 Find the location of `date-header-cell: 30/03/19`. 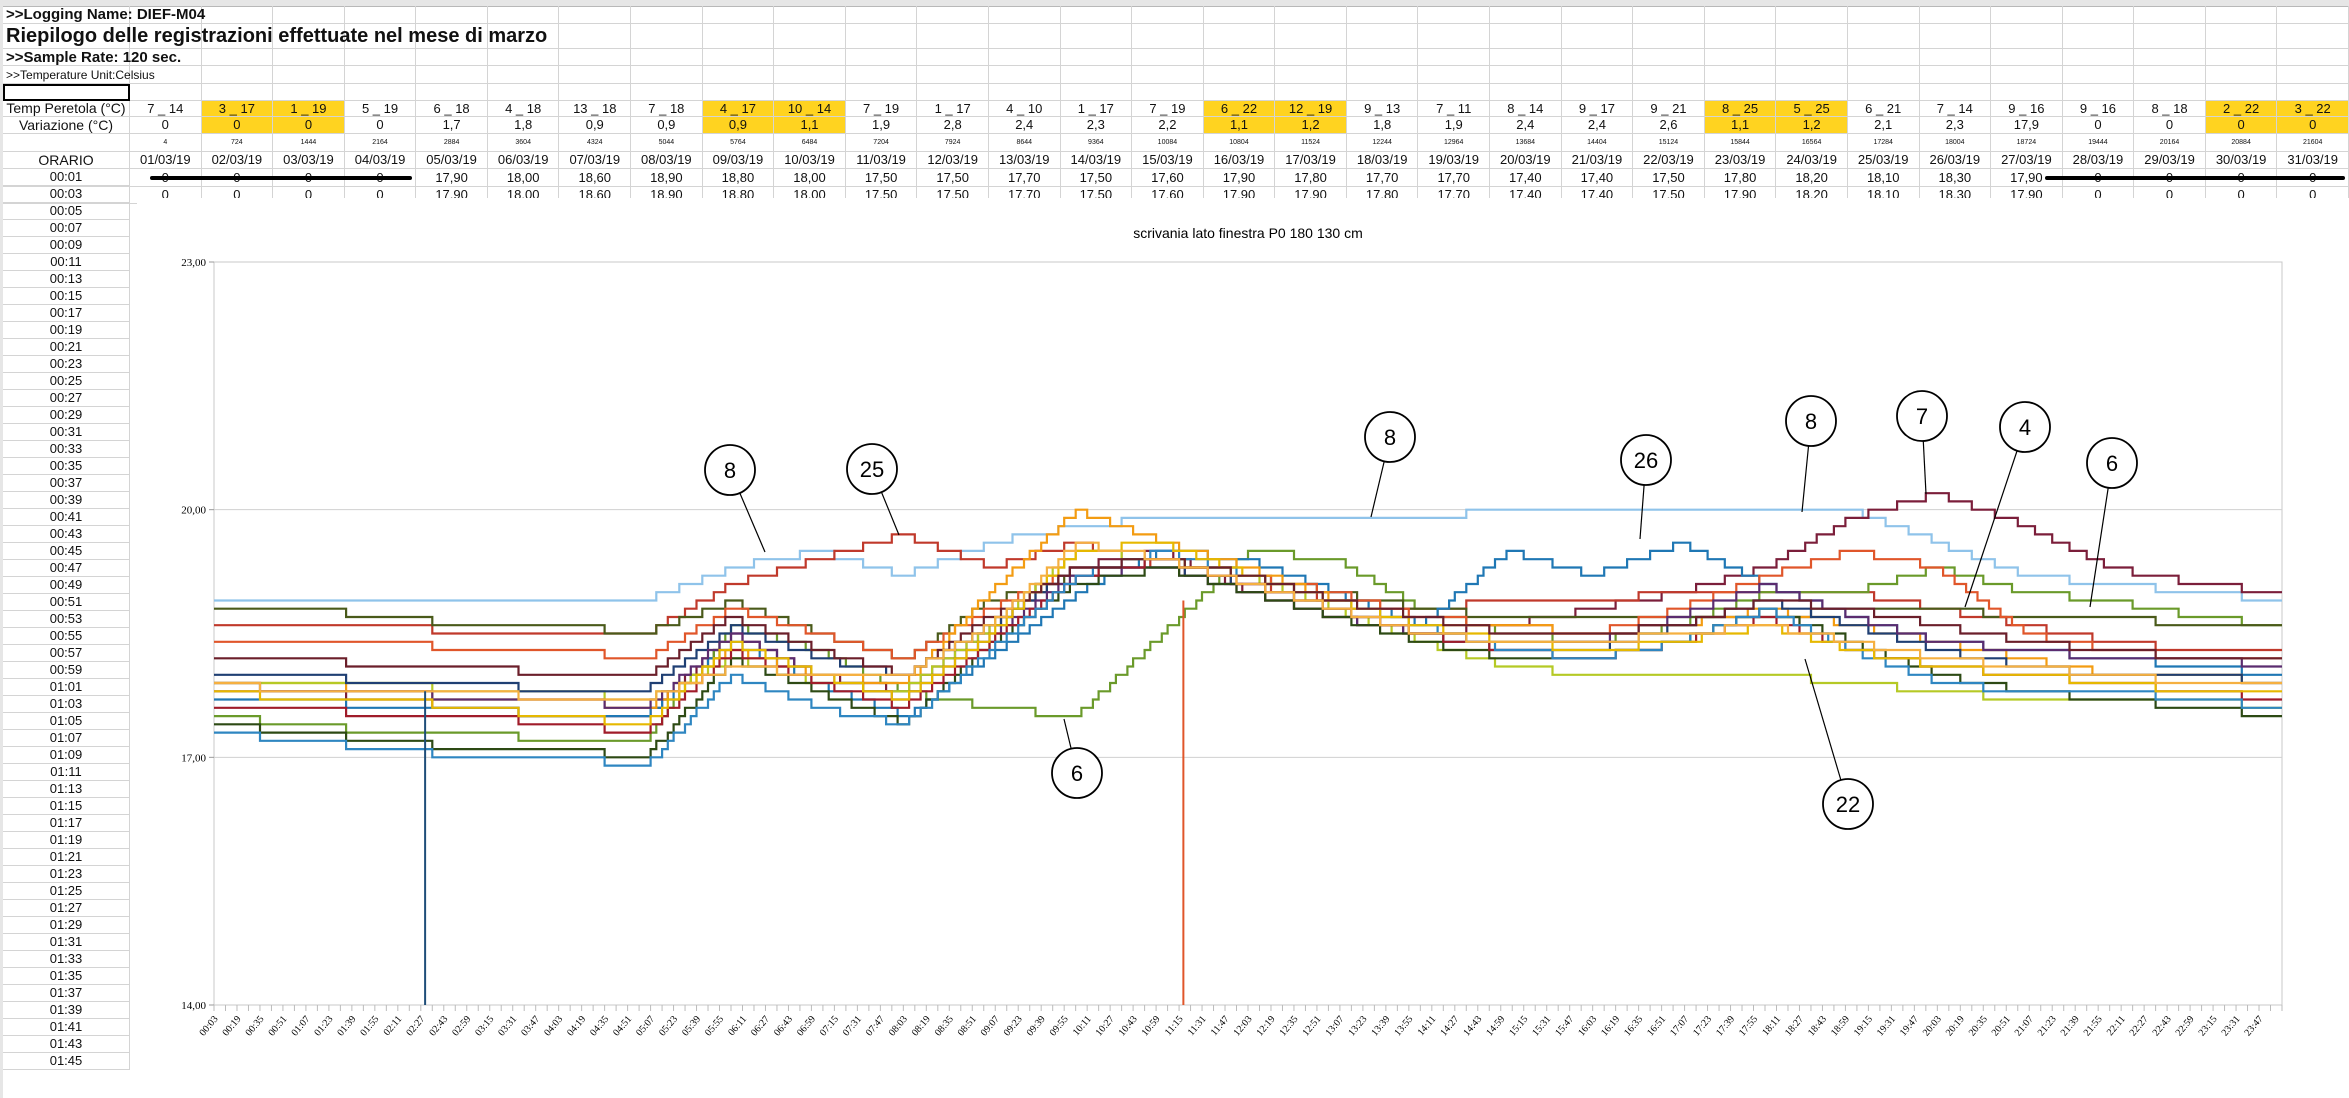

date-header-cell: 30/03/19 is located at coordinates (2241, 160).